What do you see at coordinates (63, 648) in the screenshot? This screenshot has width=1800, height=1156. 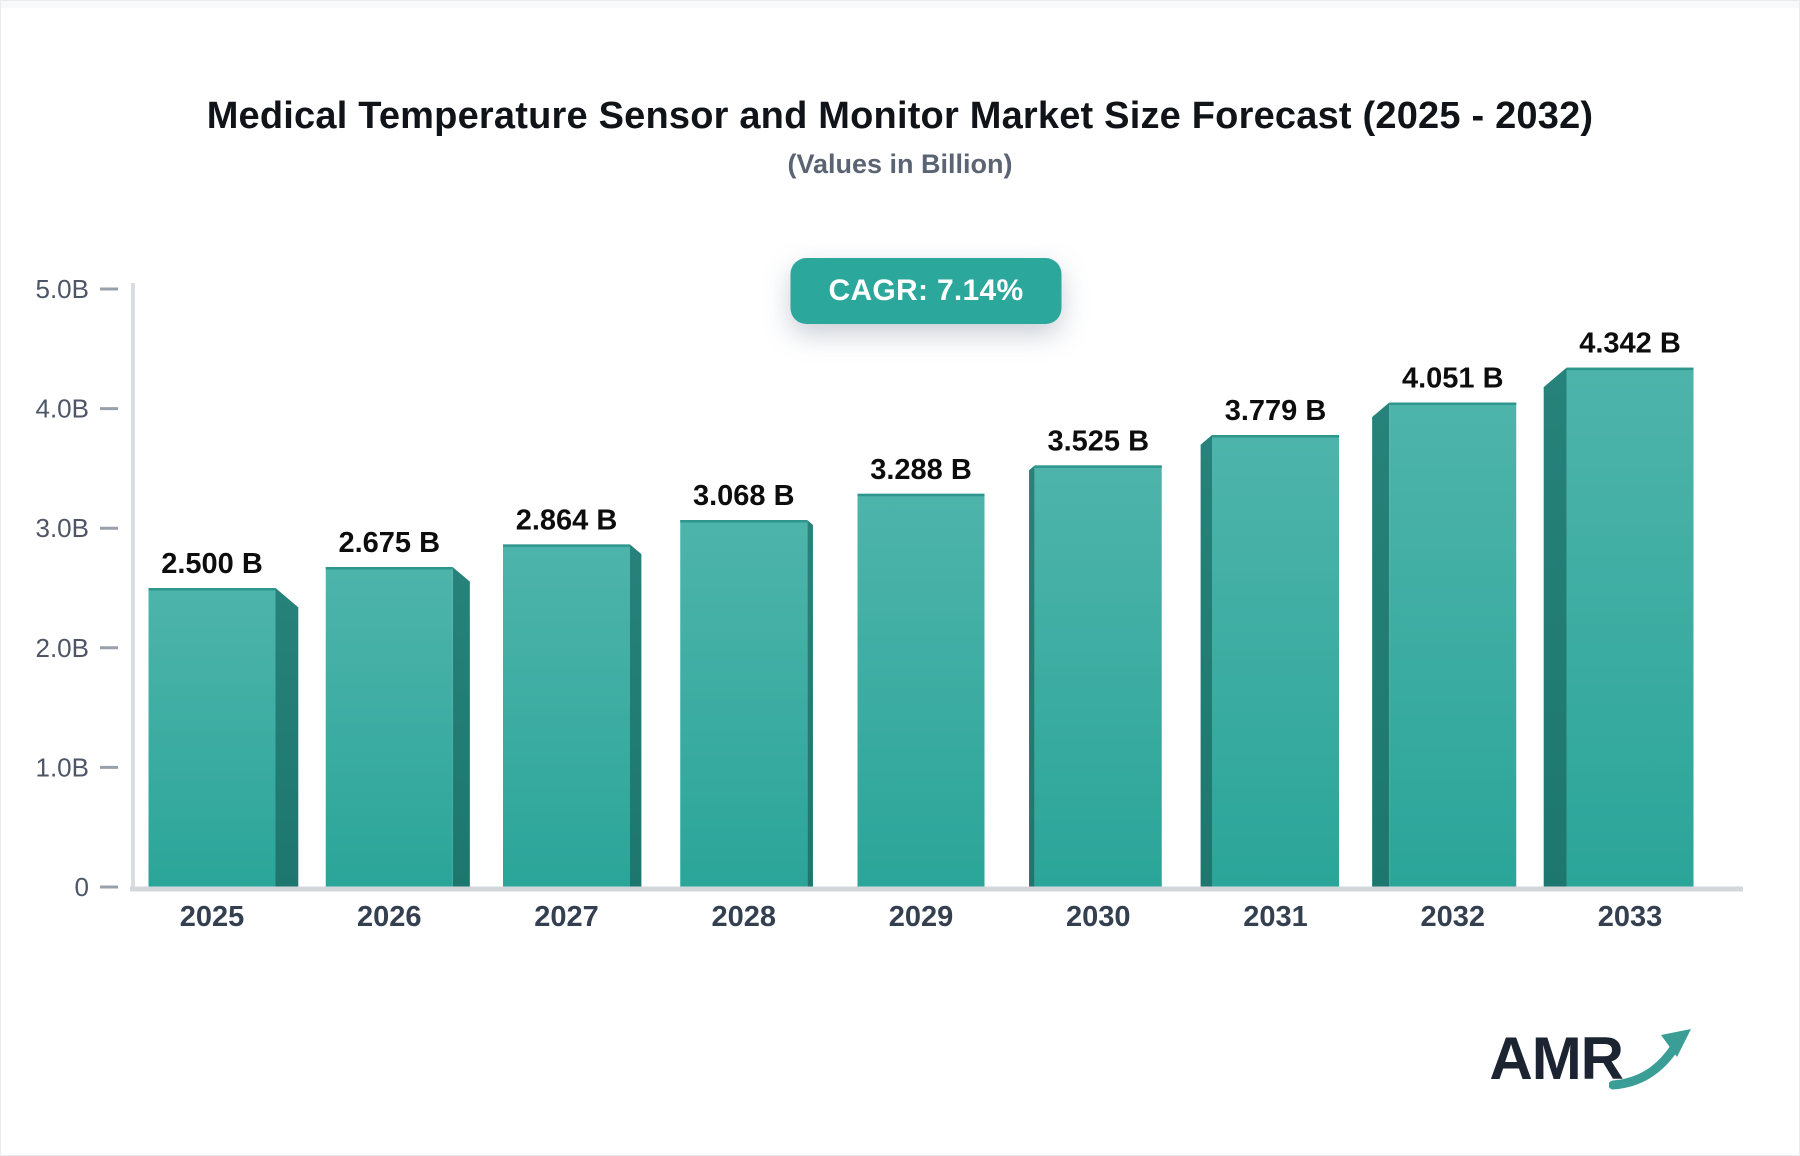 I see `y-tick-label: 2.0B` at bounding box center [63, 648].